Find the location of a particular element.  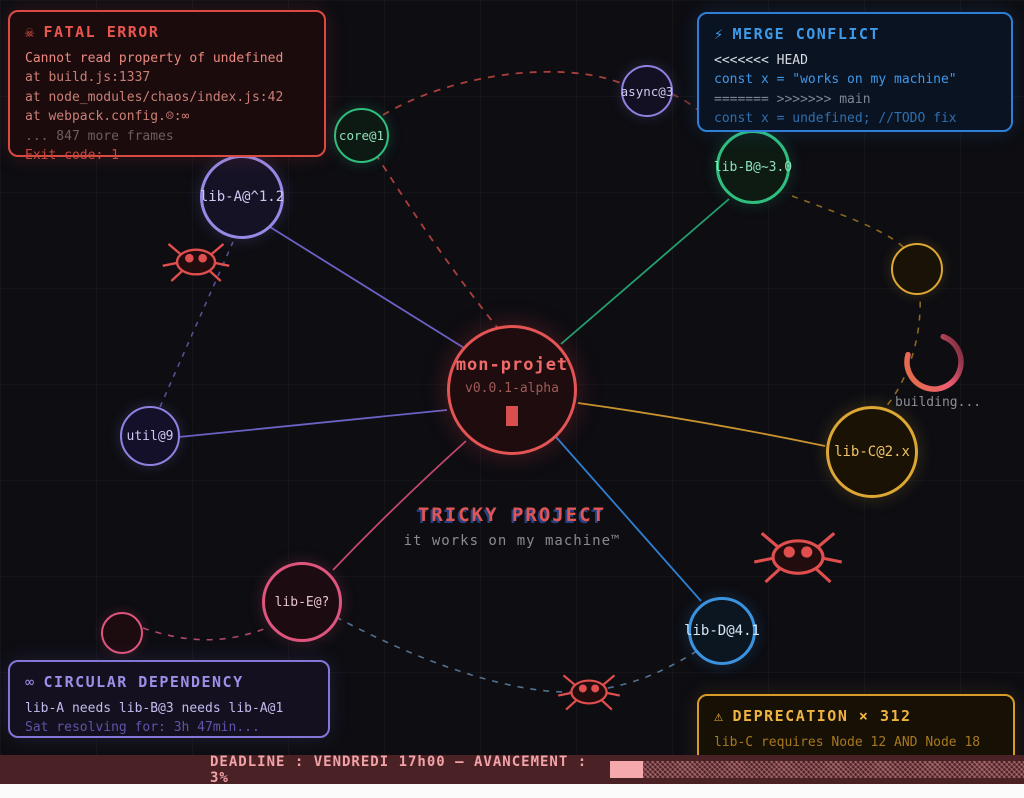

node-libE-label: lib-E@? is located at coordinates (302, 602).